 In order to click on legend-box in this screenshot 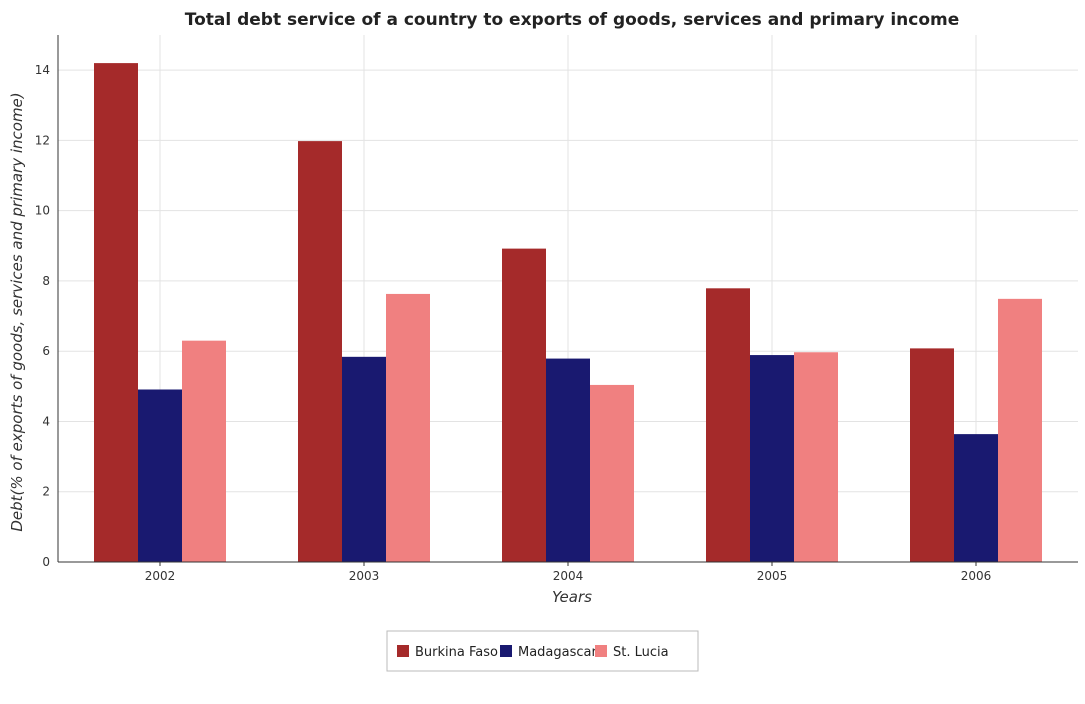, I will do `click(542, 651)`.